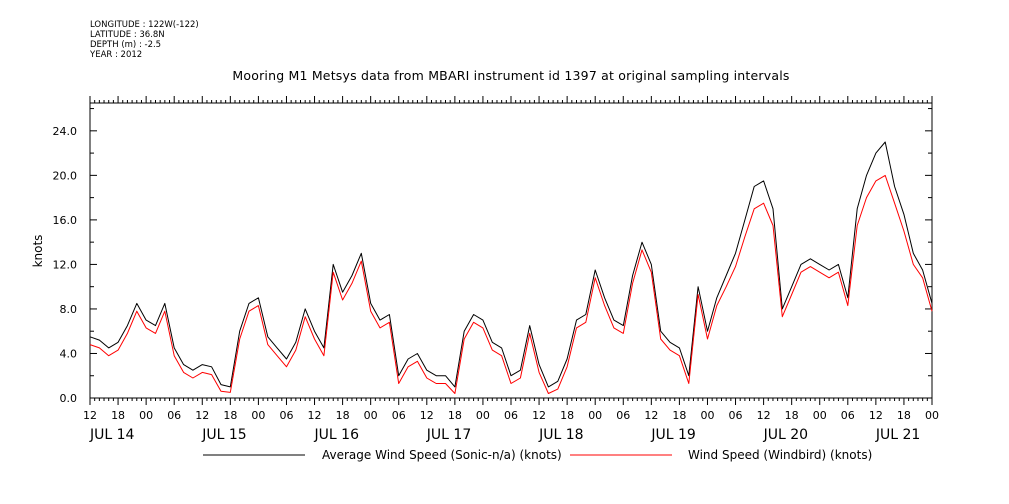 The width and height of the screenshot is (1009, 504). What do you see at coordinates (65, 220) in the screenshot?
I see `y-tick-label: 16.0` at bounding box center [65, 220].